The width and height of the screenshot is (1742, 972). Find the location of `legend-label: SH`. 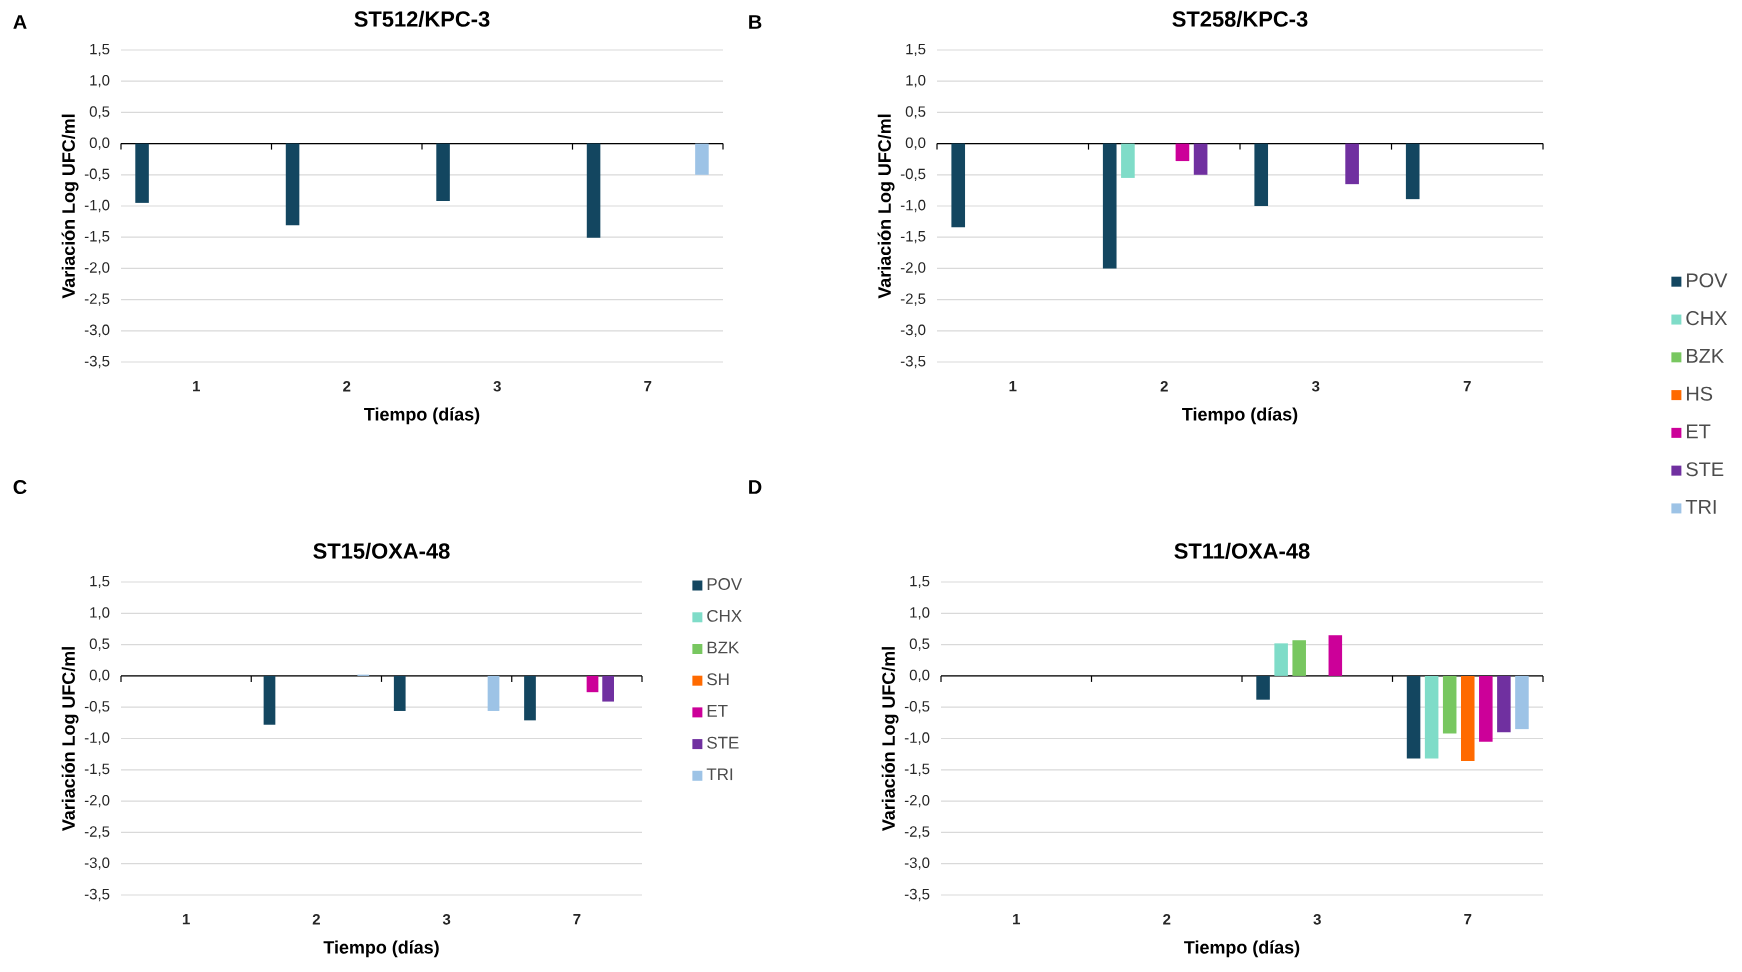

legend-label: SH is located at coordinates (718, 679).